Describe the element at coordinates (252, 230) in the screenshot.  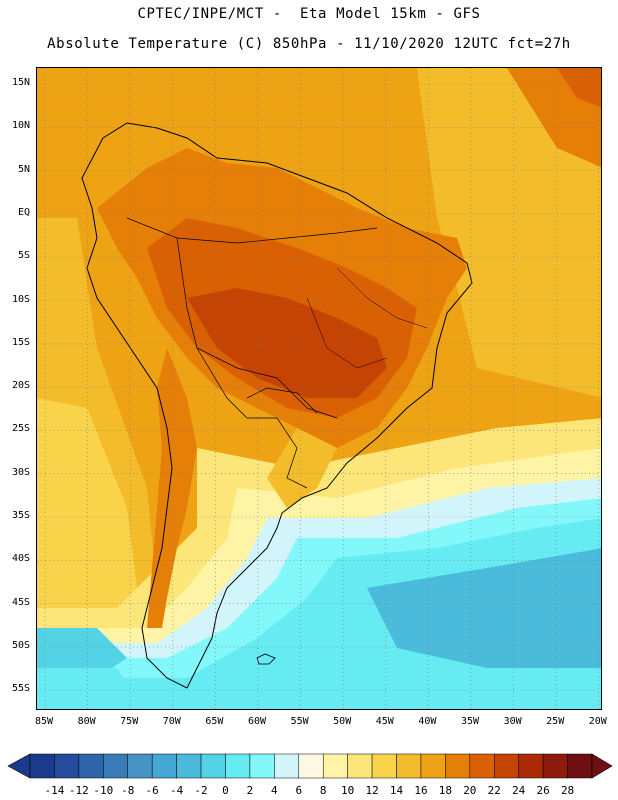
I see `border-north` at that location.